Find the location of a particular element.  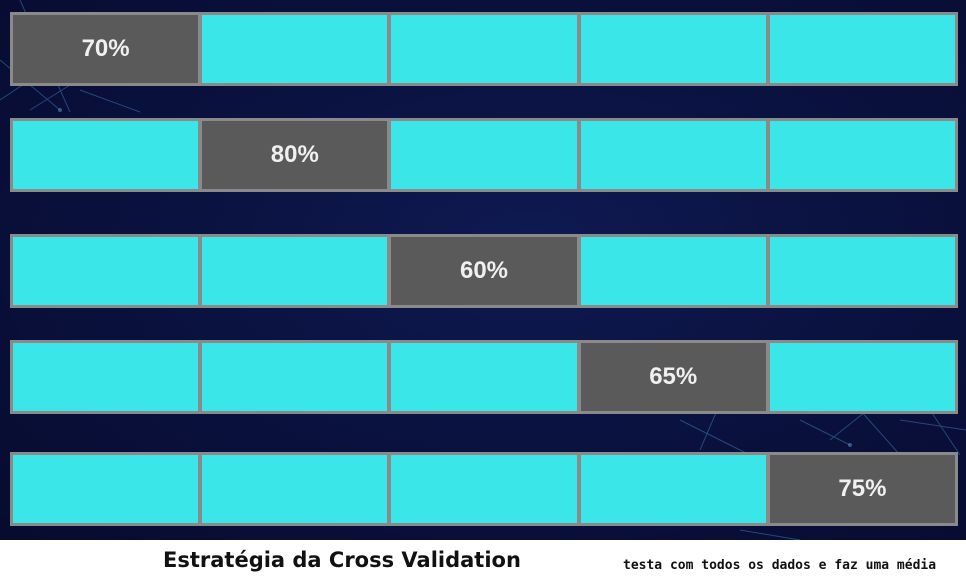

test-fold-cell: 80% is located at coordinates (295, 155).